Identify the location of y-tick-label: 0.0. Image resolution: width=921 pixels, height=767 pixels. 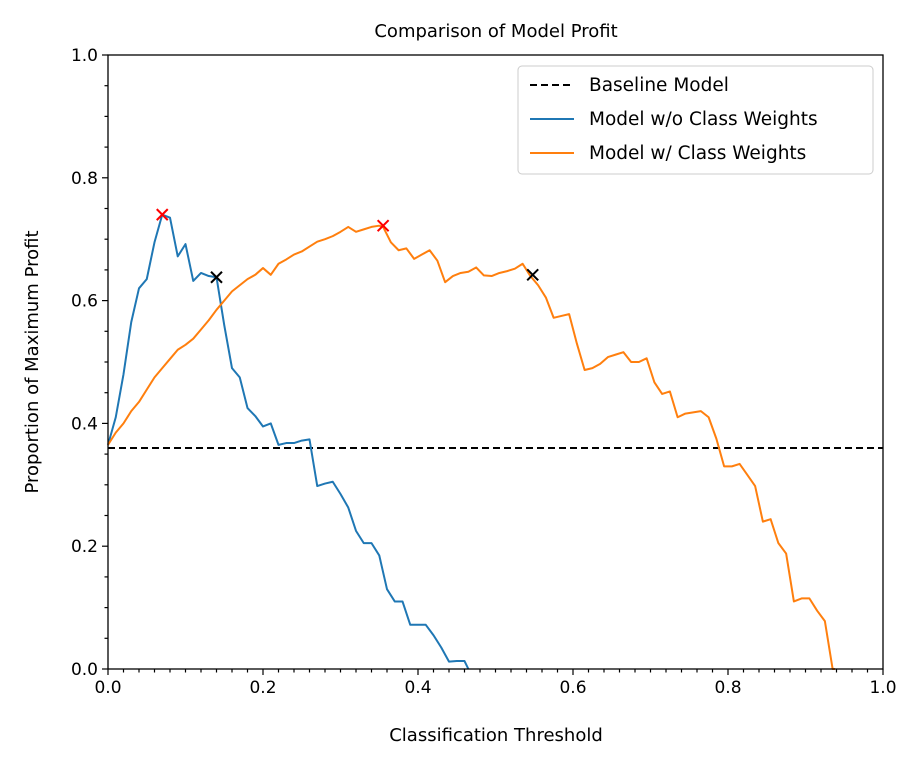
(84, 670).